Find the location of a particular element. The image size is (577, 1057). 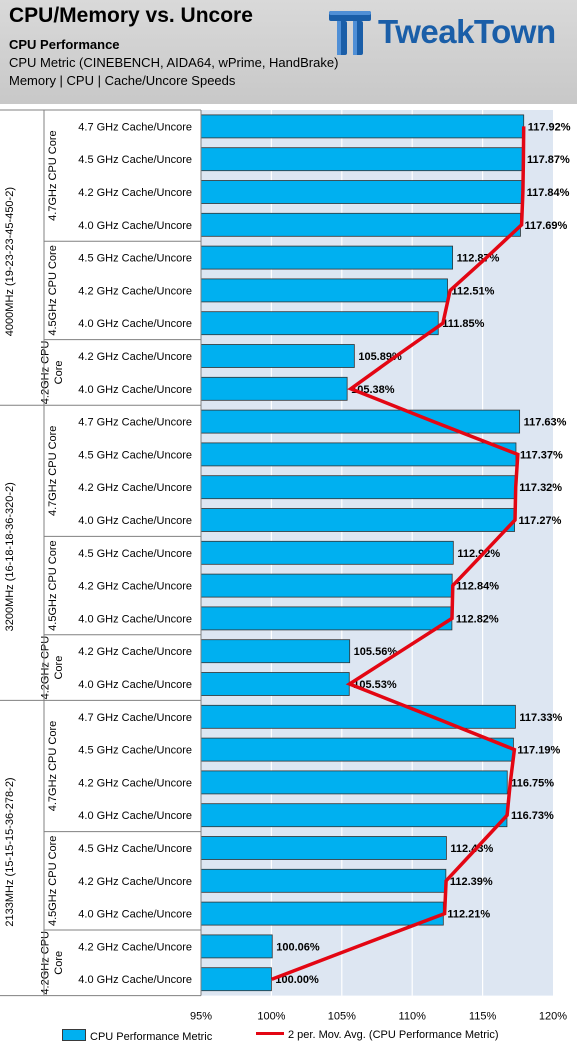

bar-value-label: 117.63% is located at coordinates (545, 423).